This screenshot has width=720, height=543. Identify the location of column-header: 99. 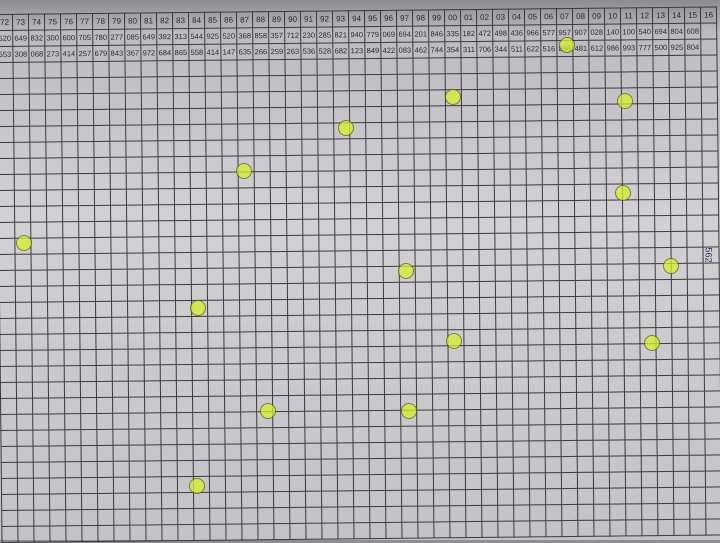
(436, 17).